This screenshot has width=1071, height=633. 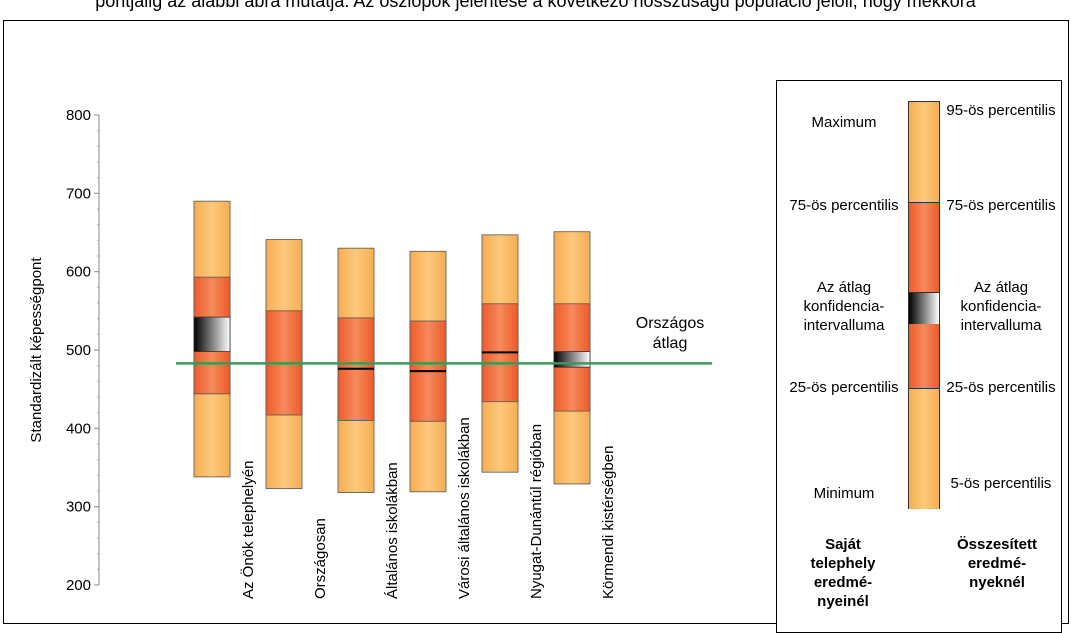 I want to click on legend-seg-lower-outer, so click(x=924, y=448).